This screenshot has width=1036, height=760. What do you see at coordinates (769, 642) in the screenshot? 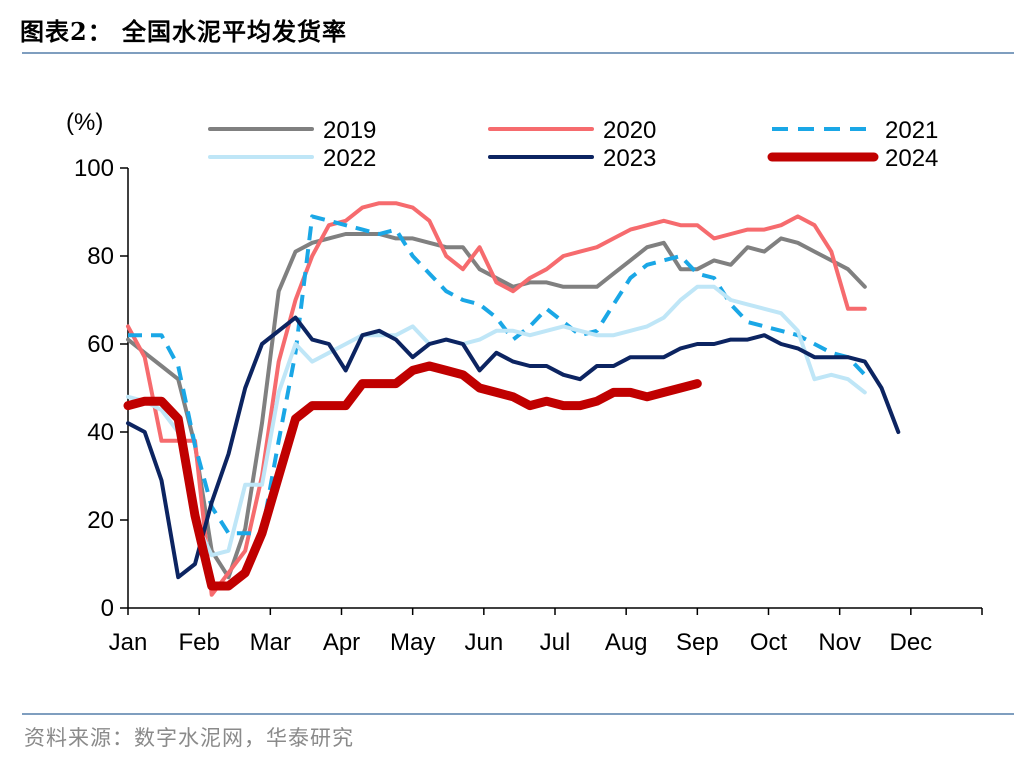
I see `x-tick-label: Oct` at bounding box center [769, 642].